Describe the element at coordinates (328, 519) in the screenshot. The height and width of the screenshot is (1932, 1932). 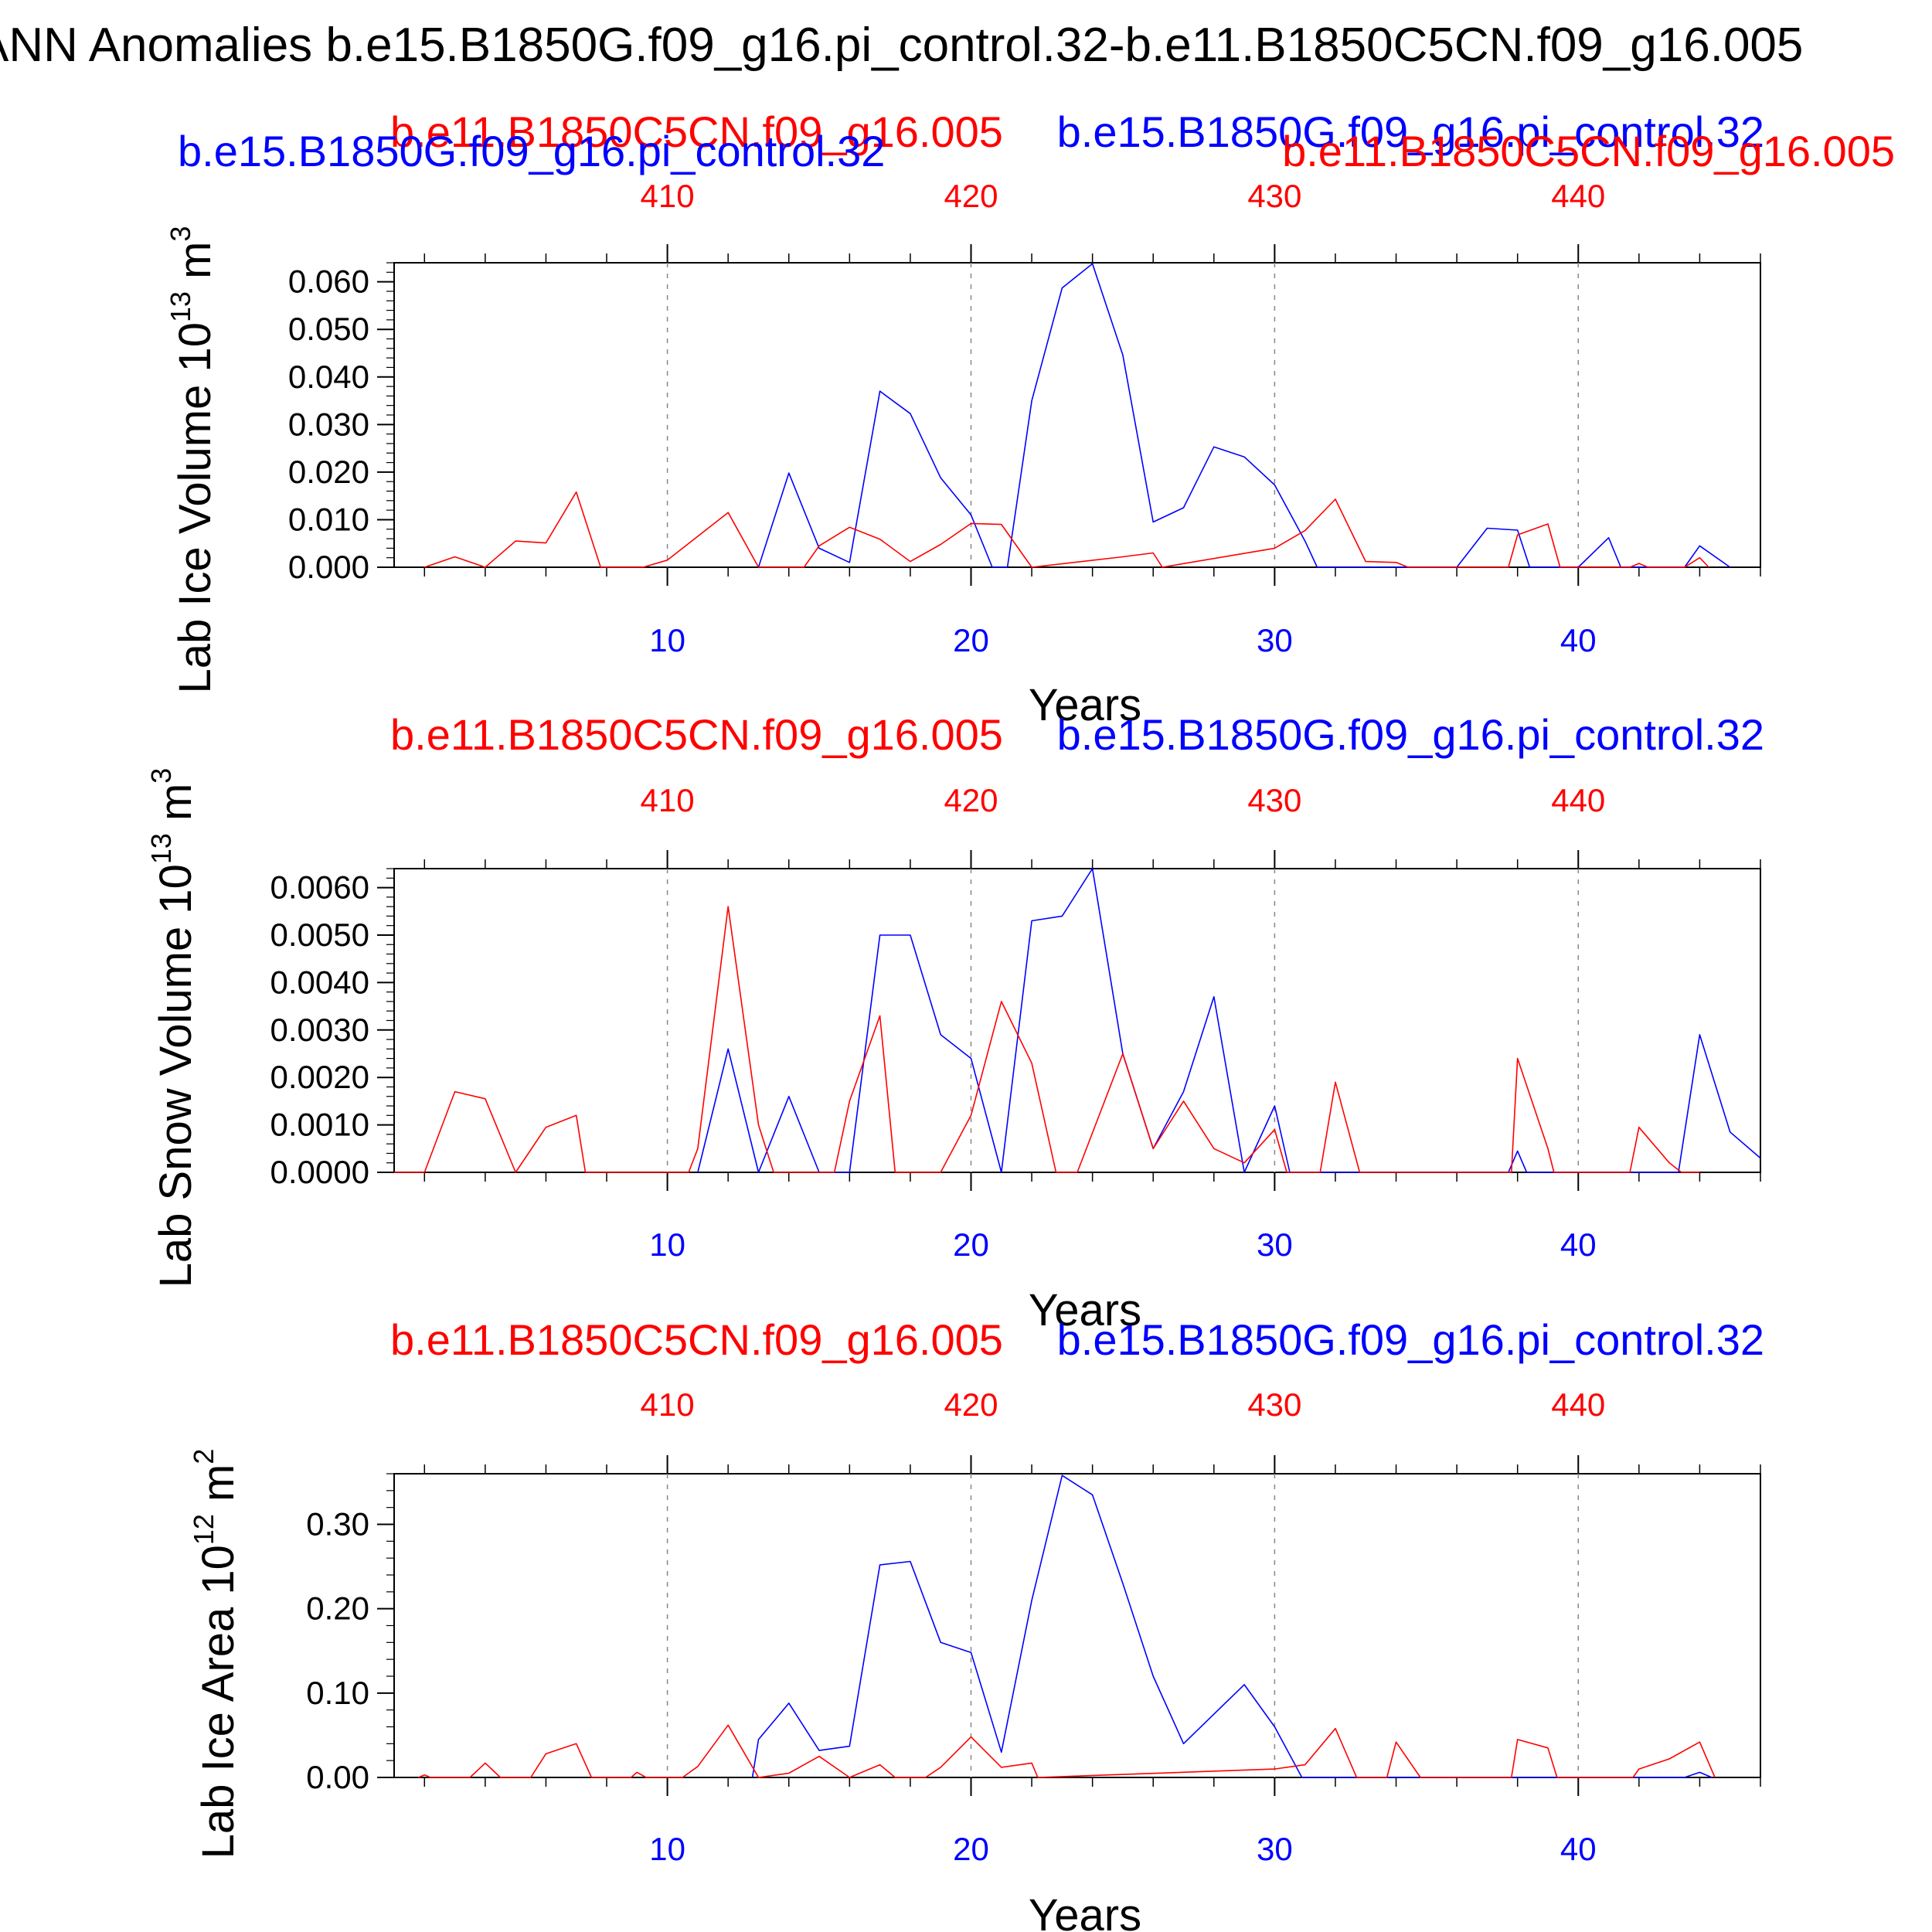
I see `y-tick-label: 0.010` at that location.